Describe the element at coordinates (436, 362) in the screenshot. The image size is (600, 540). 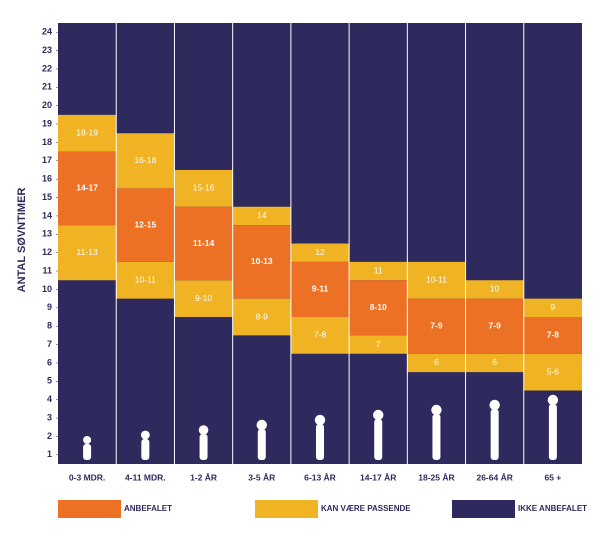
I see `value-label: 6` at that location.